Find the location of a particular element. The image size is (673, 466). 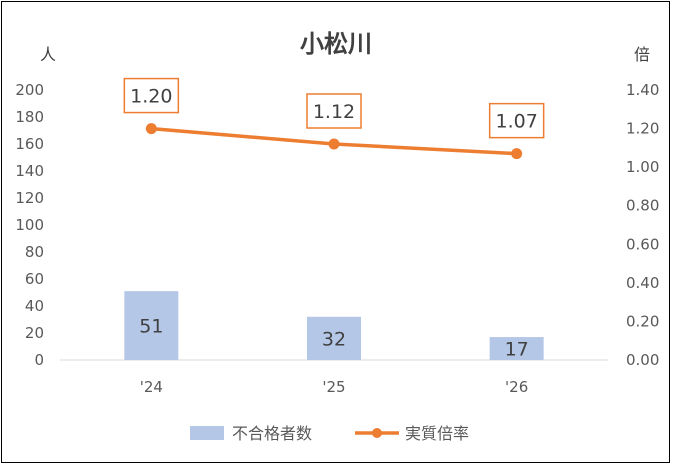

bar-data-label: 32 is located at coordinates (334, 339).